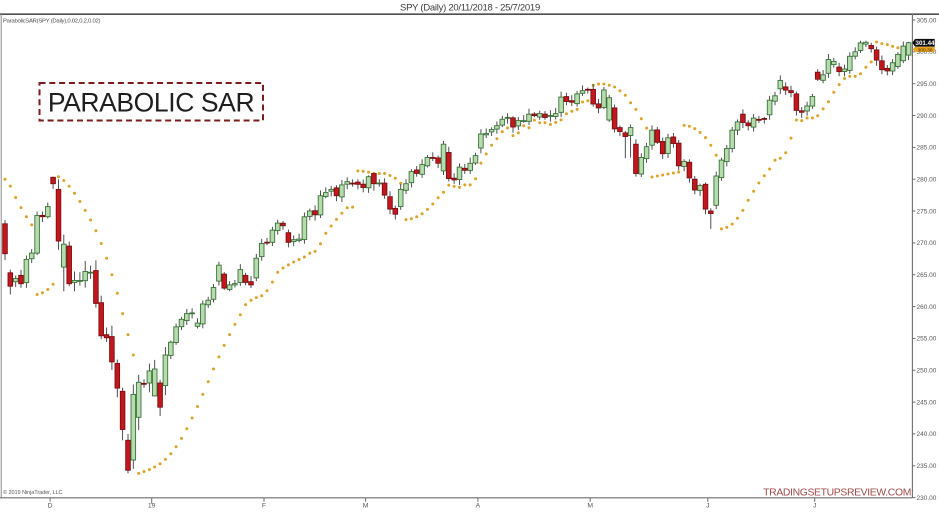  What do you see at coordinates (470, 8) in the screenshot?
I see `svg-text:SPY (Daily) 20/11/2018 - 25/7: SPY (Daily) 20/11/2018 - 25/7/2019` at bounding box center [470, 8].